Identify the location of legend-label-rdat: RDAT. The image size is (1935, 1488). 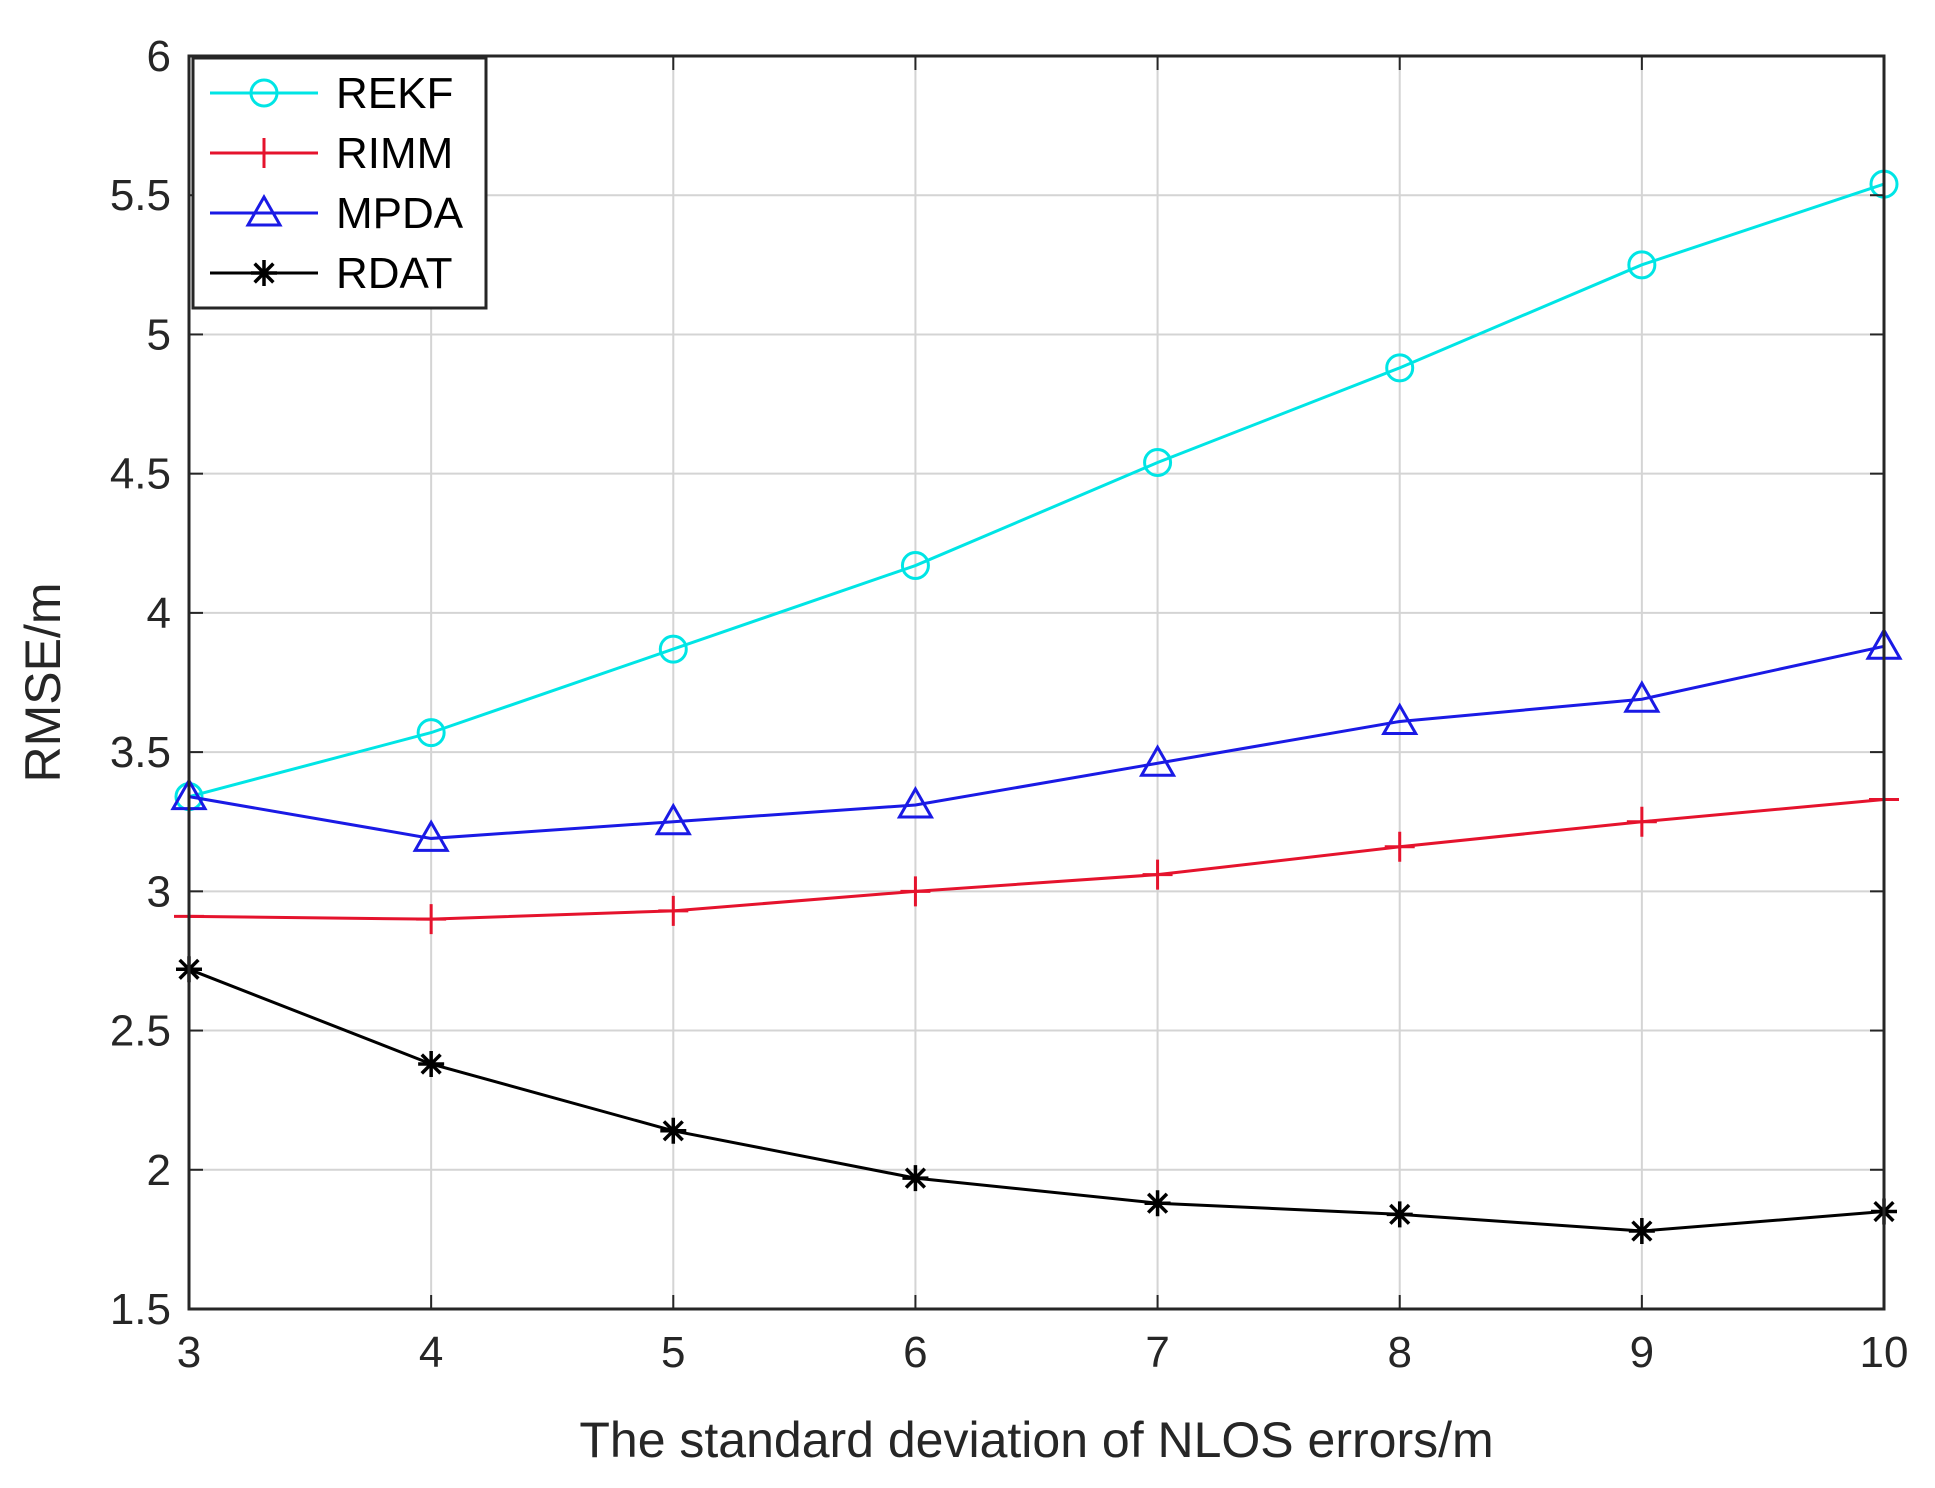
(394, 273).